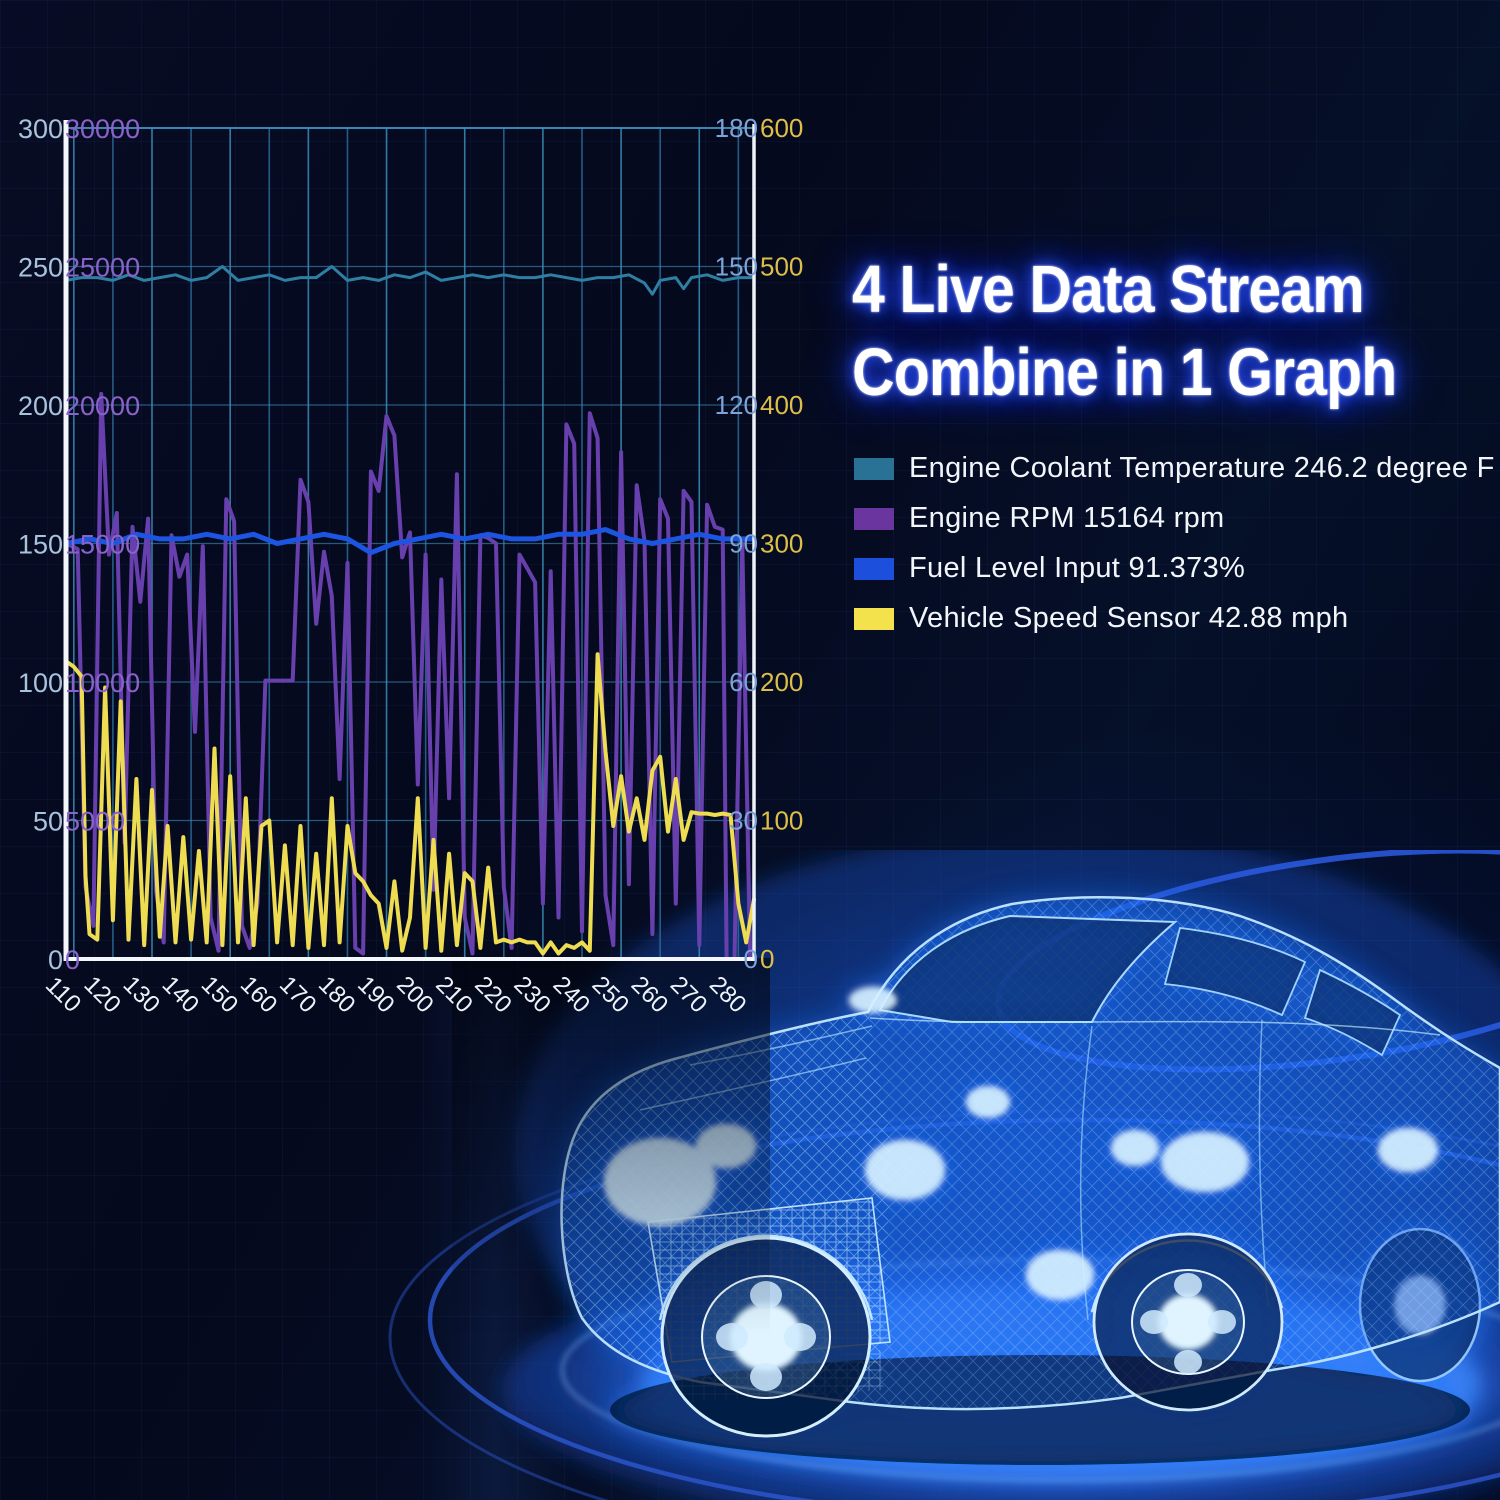  Describe the element at coordinates (453, 994) in the screenshot. I see `svg-text: 210` at that location.